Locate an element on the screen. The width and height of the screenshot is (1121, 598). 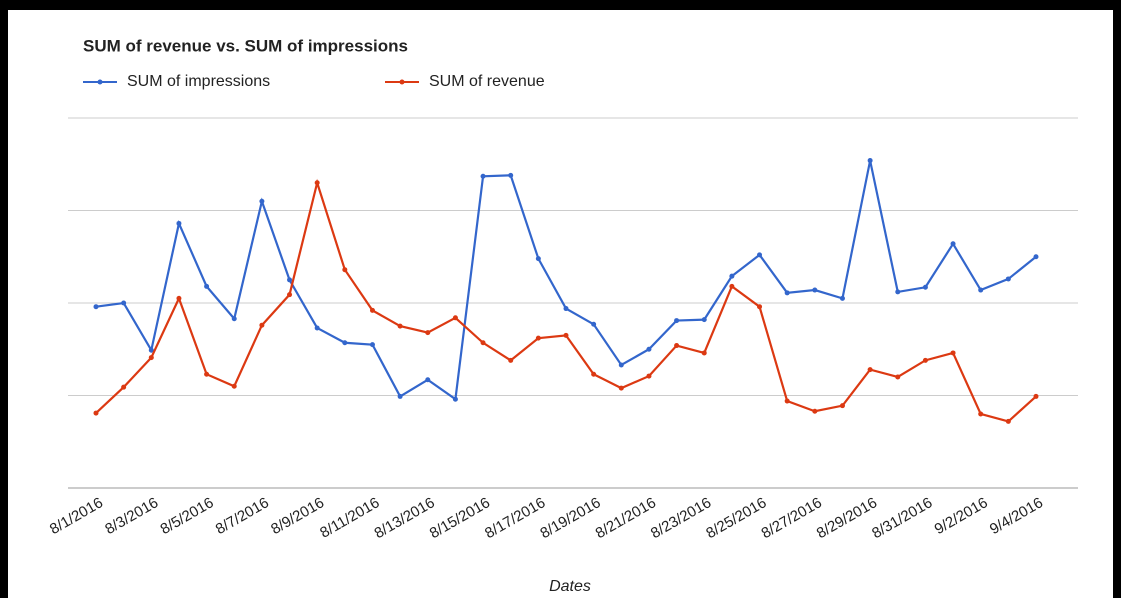
chart-title: SUM of revenue vs. SUM of impressions is located at coordinates (245, 45).